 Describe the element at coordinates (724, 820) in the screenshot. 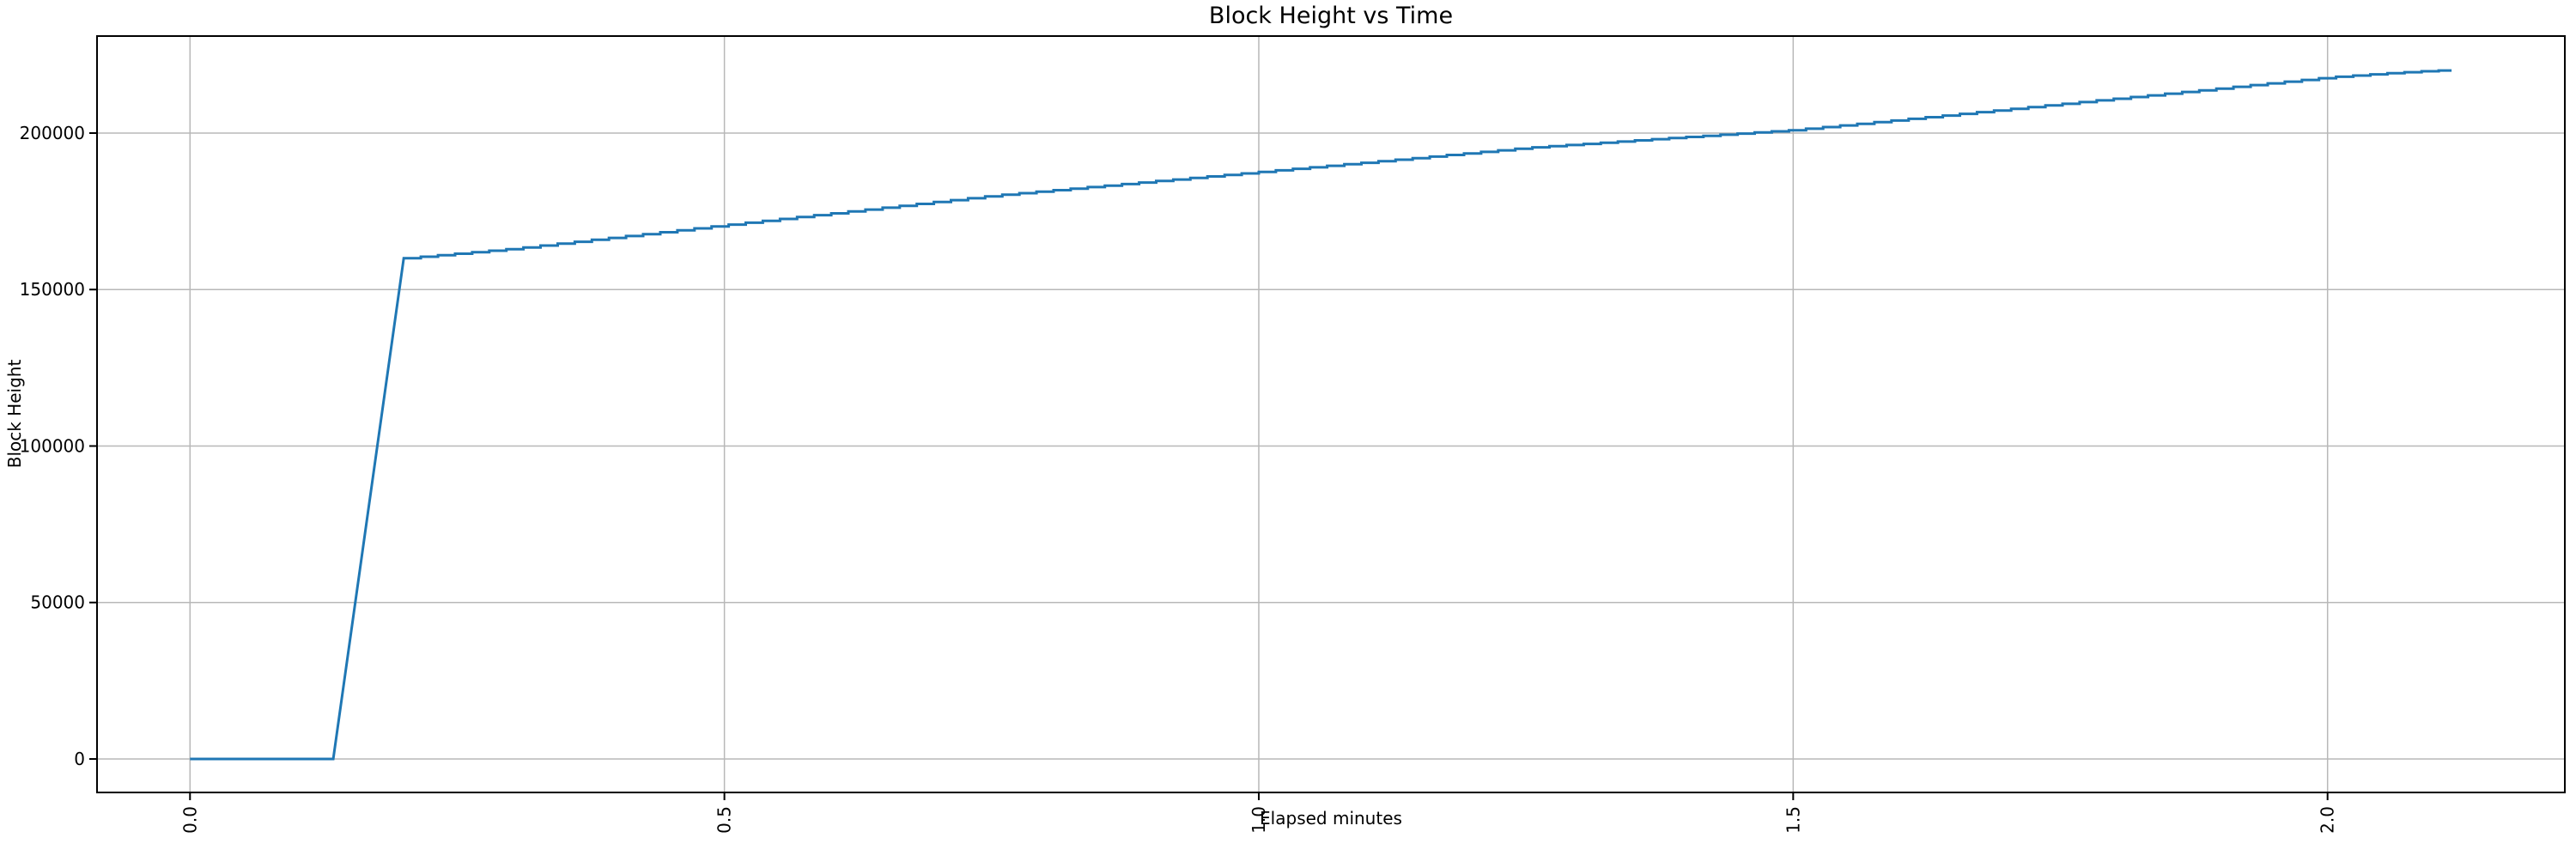

I see `x-tick-label: 0.5` at that location.